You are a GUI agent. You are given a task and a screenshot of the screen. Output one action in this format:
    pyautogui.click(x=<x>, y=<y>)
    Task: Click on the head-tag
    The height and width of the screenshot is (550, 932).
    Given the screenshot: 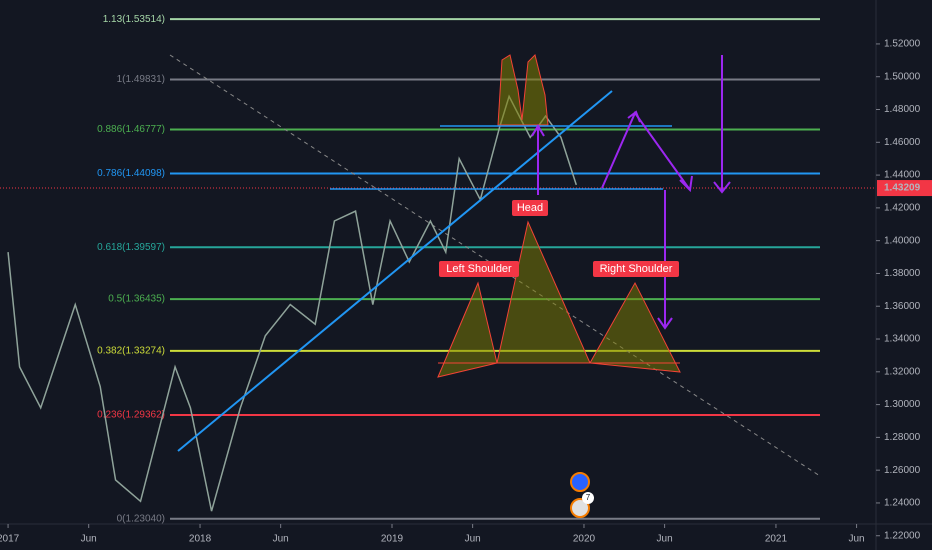 What is the action you would take?
    pyautogui.click(x=530, y=208)
    